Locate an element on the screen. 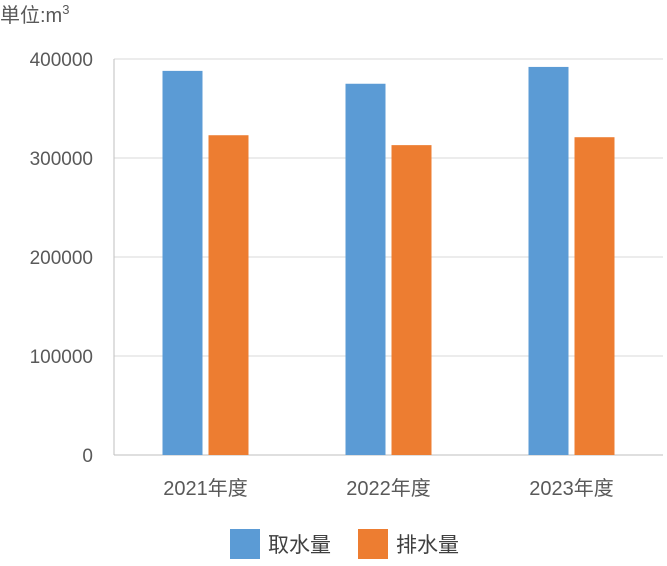  legend-label: 排水量 is located at coordinates (427, 545).